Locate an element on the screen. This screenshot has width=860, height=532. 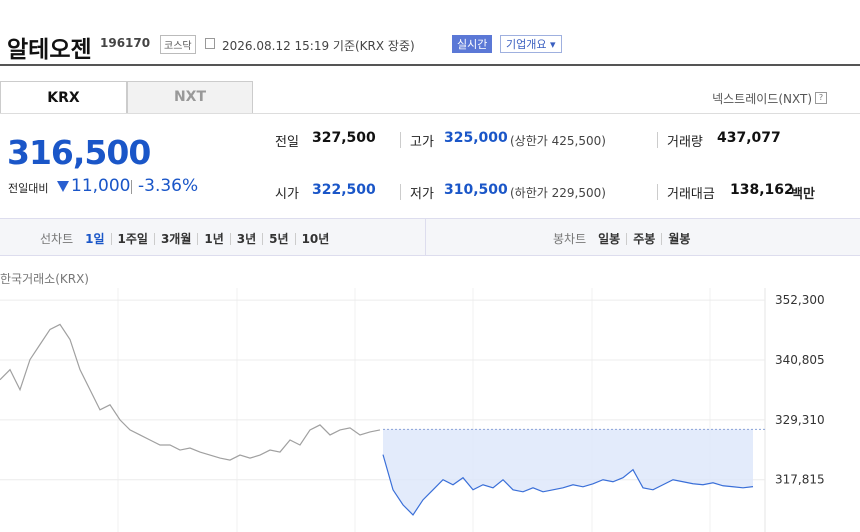
stat-value: 325,000 is located at coordinates (476, 138).